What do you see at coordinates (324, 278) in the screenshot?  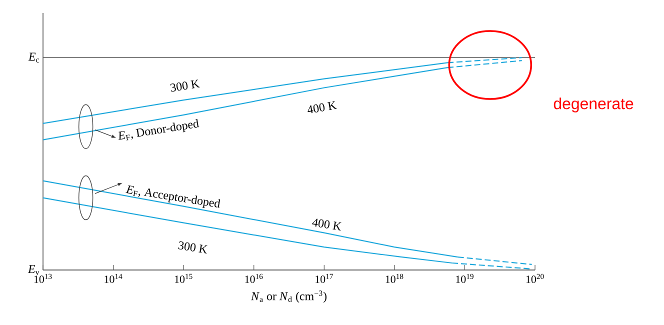 I see `x-tick-label: 10$^{17}$` at bounding box center [324, 278].